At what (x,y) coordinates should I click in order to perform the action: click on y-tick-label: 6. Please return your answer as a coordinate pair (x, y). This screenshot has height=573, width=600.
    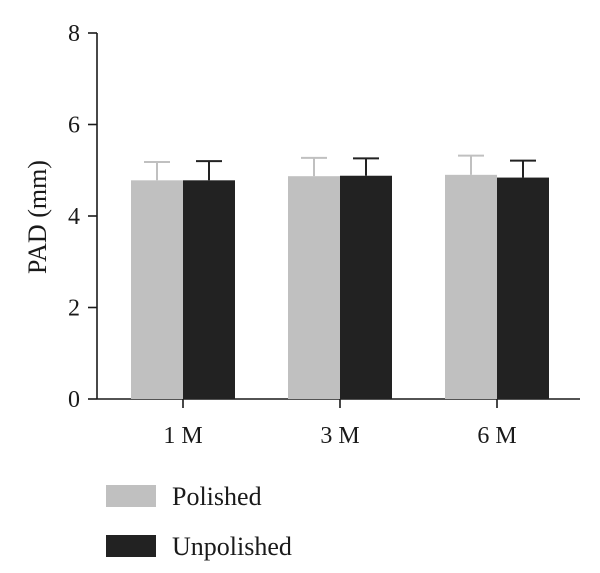
    Looking at the image, I should click on (74, 126).